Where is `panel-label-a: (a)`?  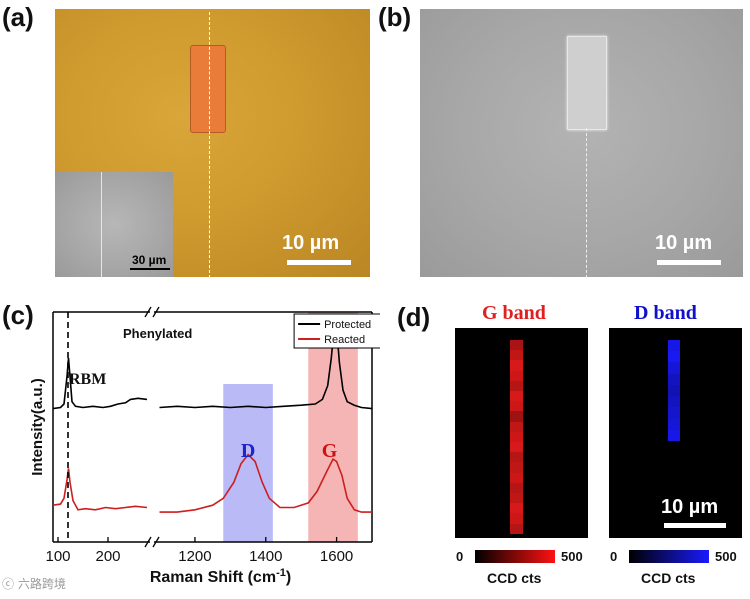 panel-label-a: (a) is located at coordinates (18, 17).